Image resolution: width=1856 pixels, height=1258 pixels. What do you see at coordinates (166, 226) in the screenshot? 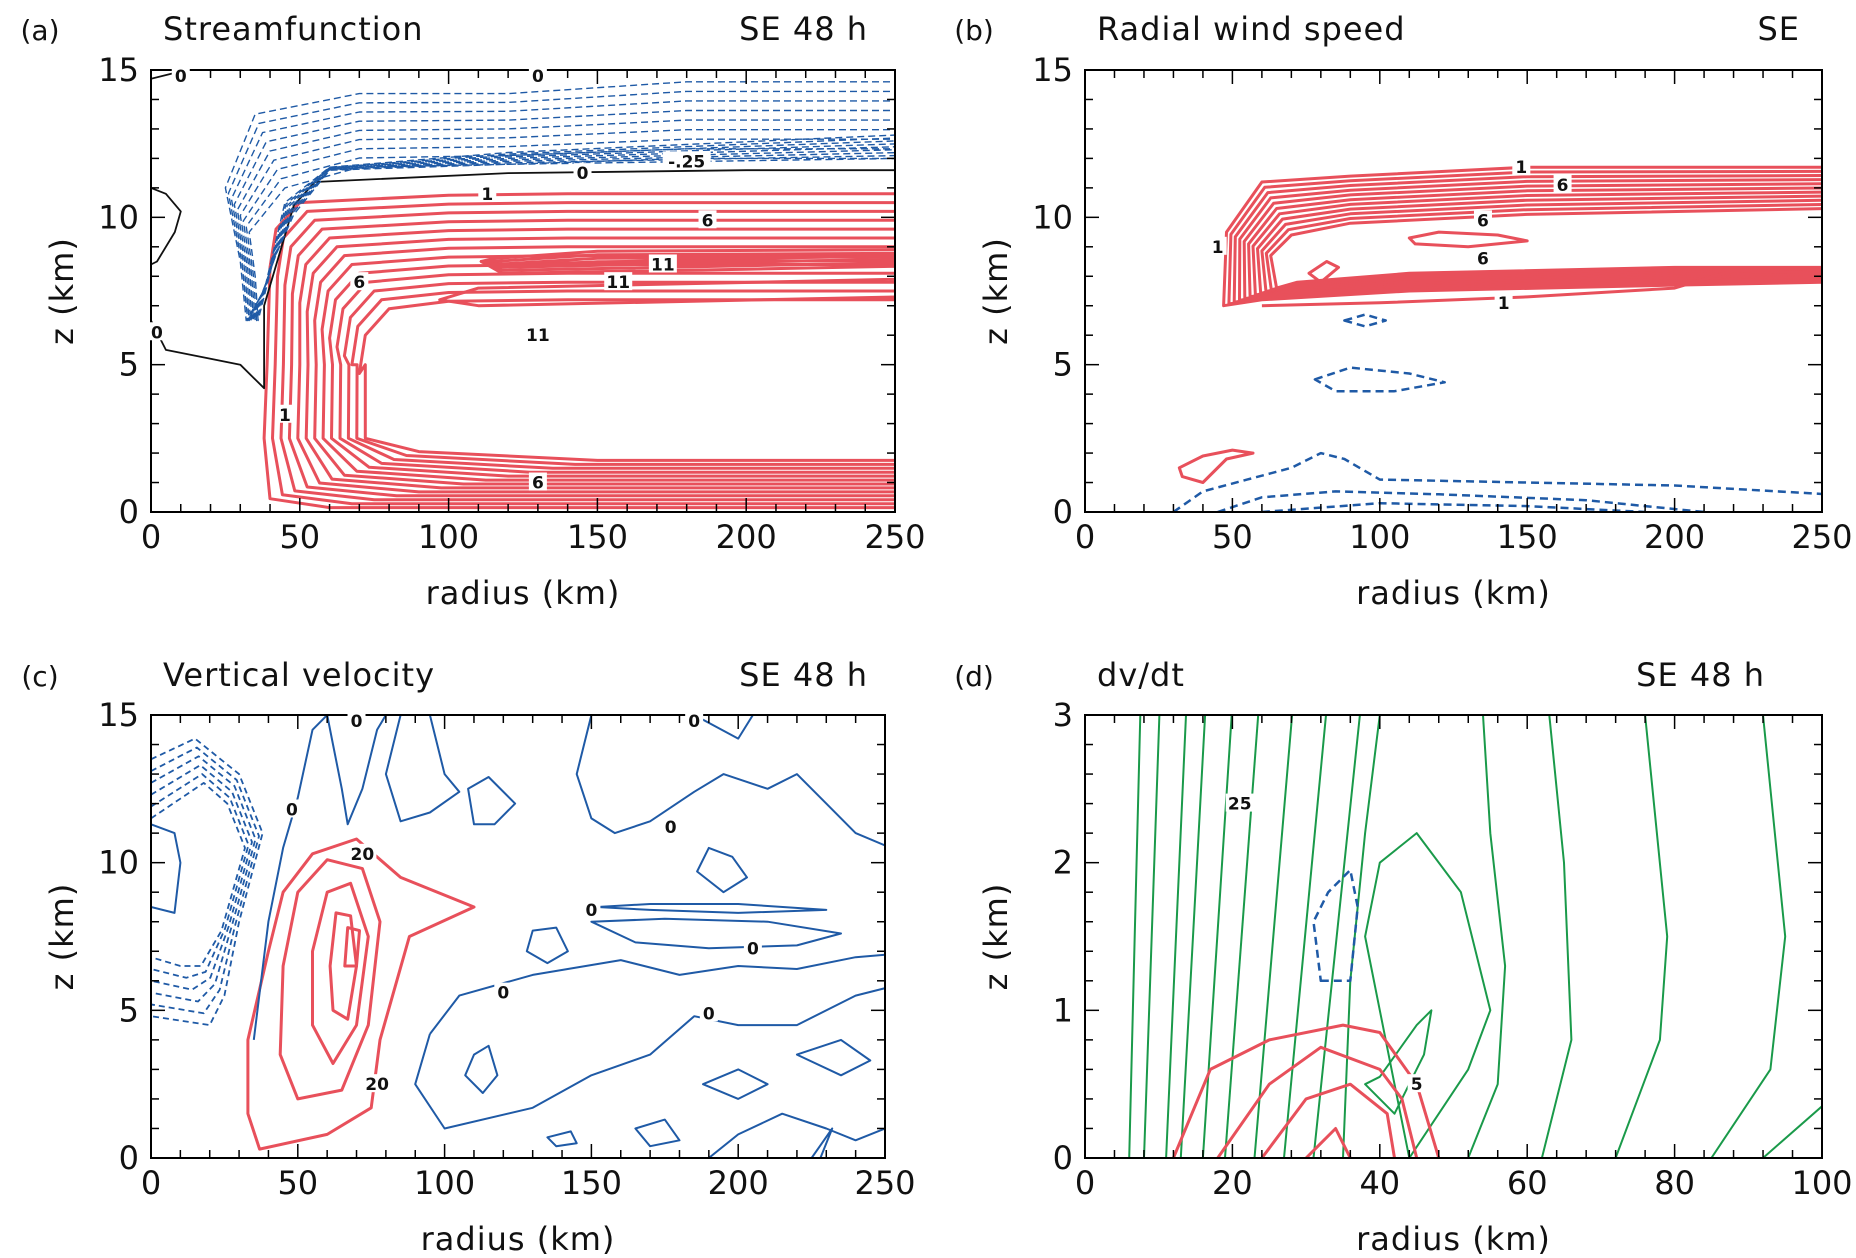
I see `streamfunction-zero-contour` at bounding box center [166, 226].